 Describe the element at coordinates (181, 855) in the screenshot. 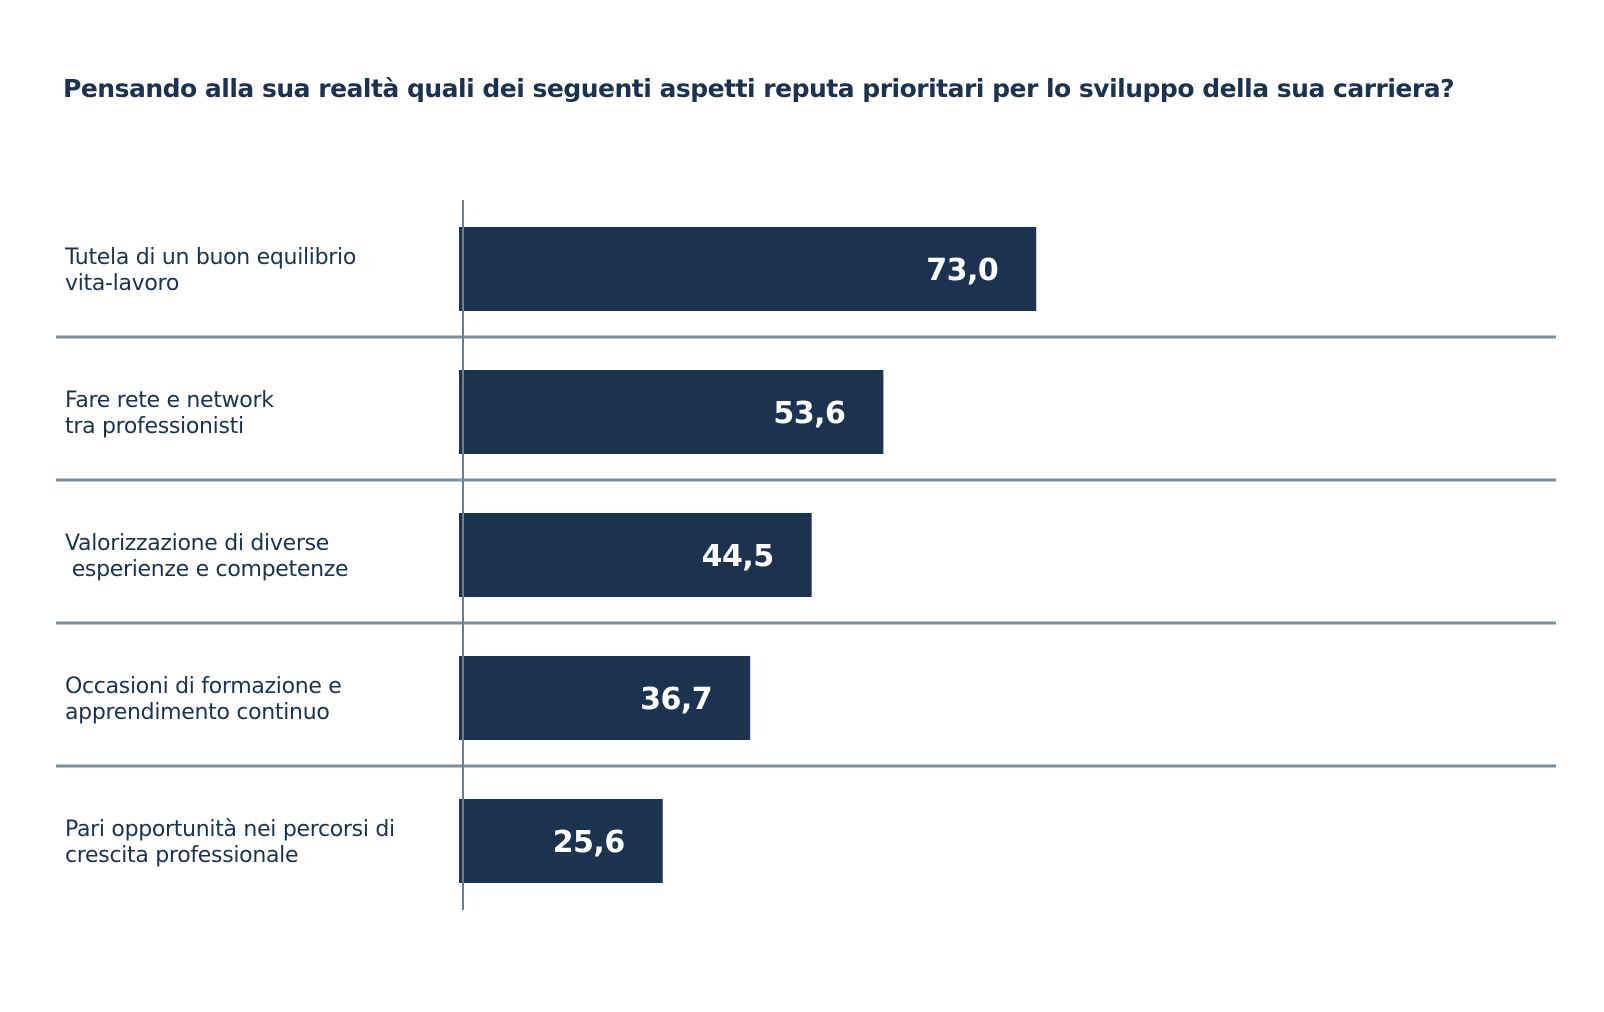

I see `category-label-line: crescita professionale` at that location.